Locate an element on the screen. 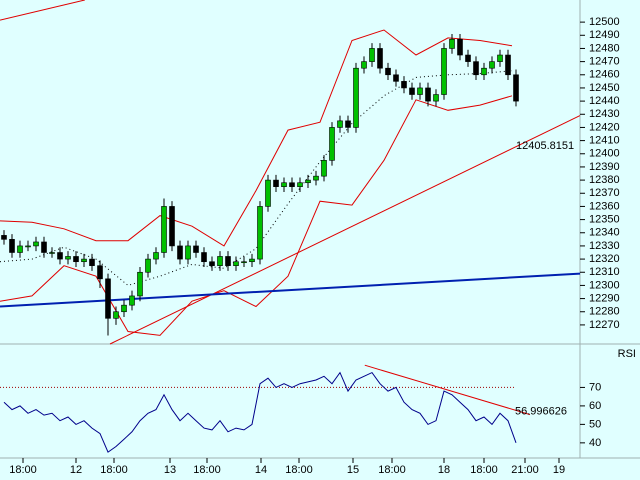 The width and height of the screenshot is (640, 480). y-tick-label: 12500 is located at coordinates (604, 22).